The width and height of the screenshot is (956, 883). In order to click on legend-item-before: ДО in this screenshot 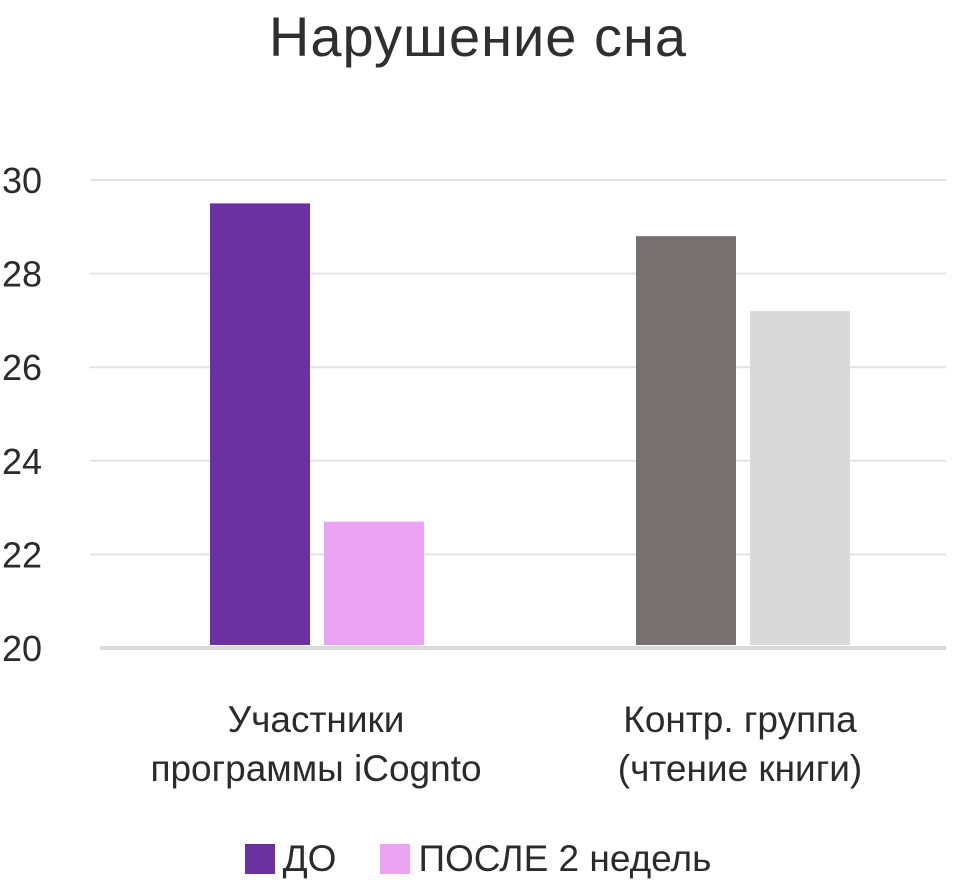, I will do `click(290, 859)`.